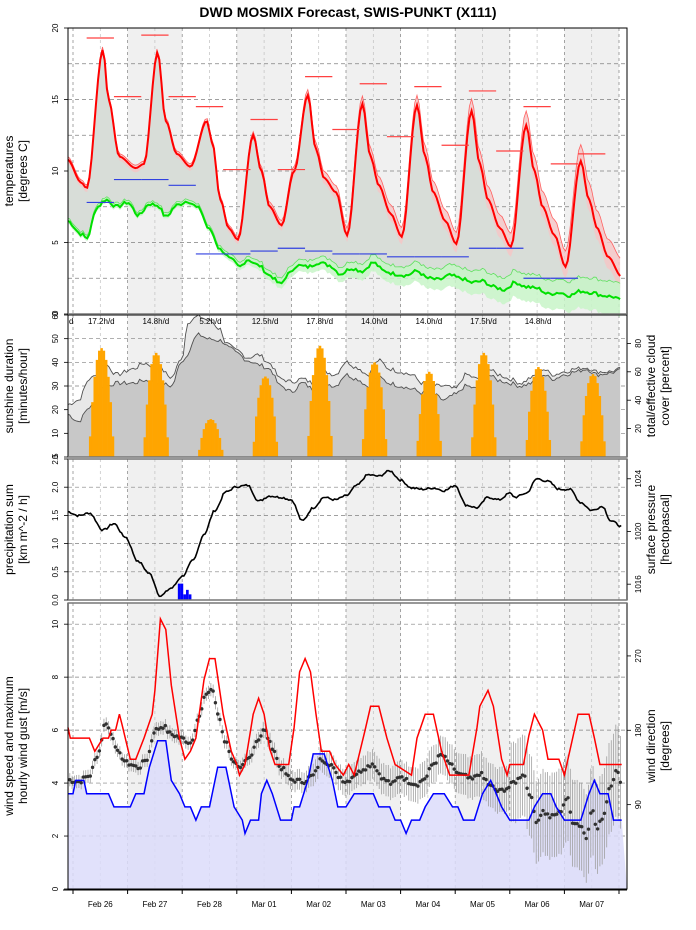  Describe the element at coordinates (651, 746) in the screenshot. I see `wind-direction-axis-label: wind direction` at that location.